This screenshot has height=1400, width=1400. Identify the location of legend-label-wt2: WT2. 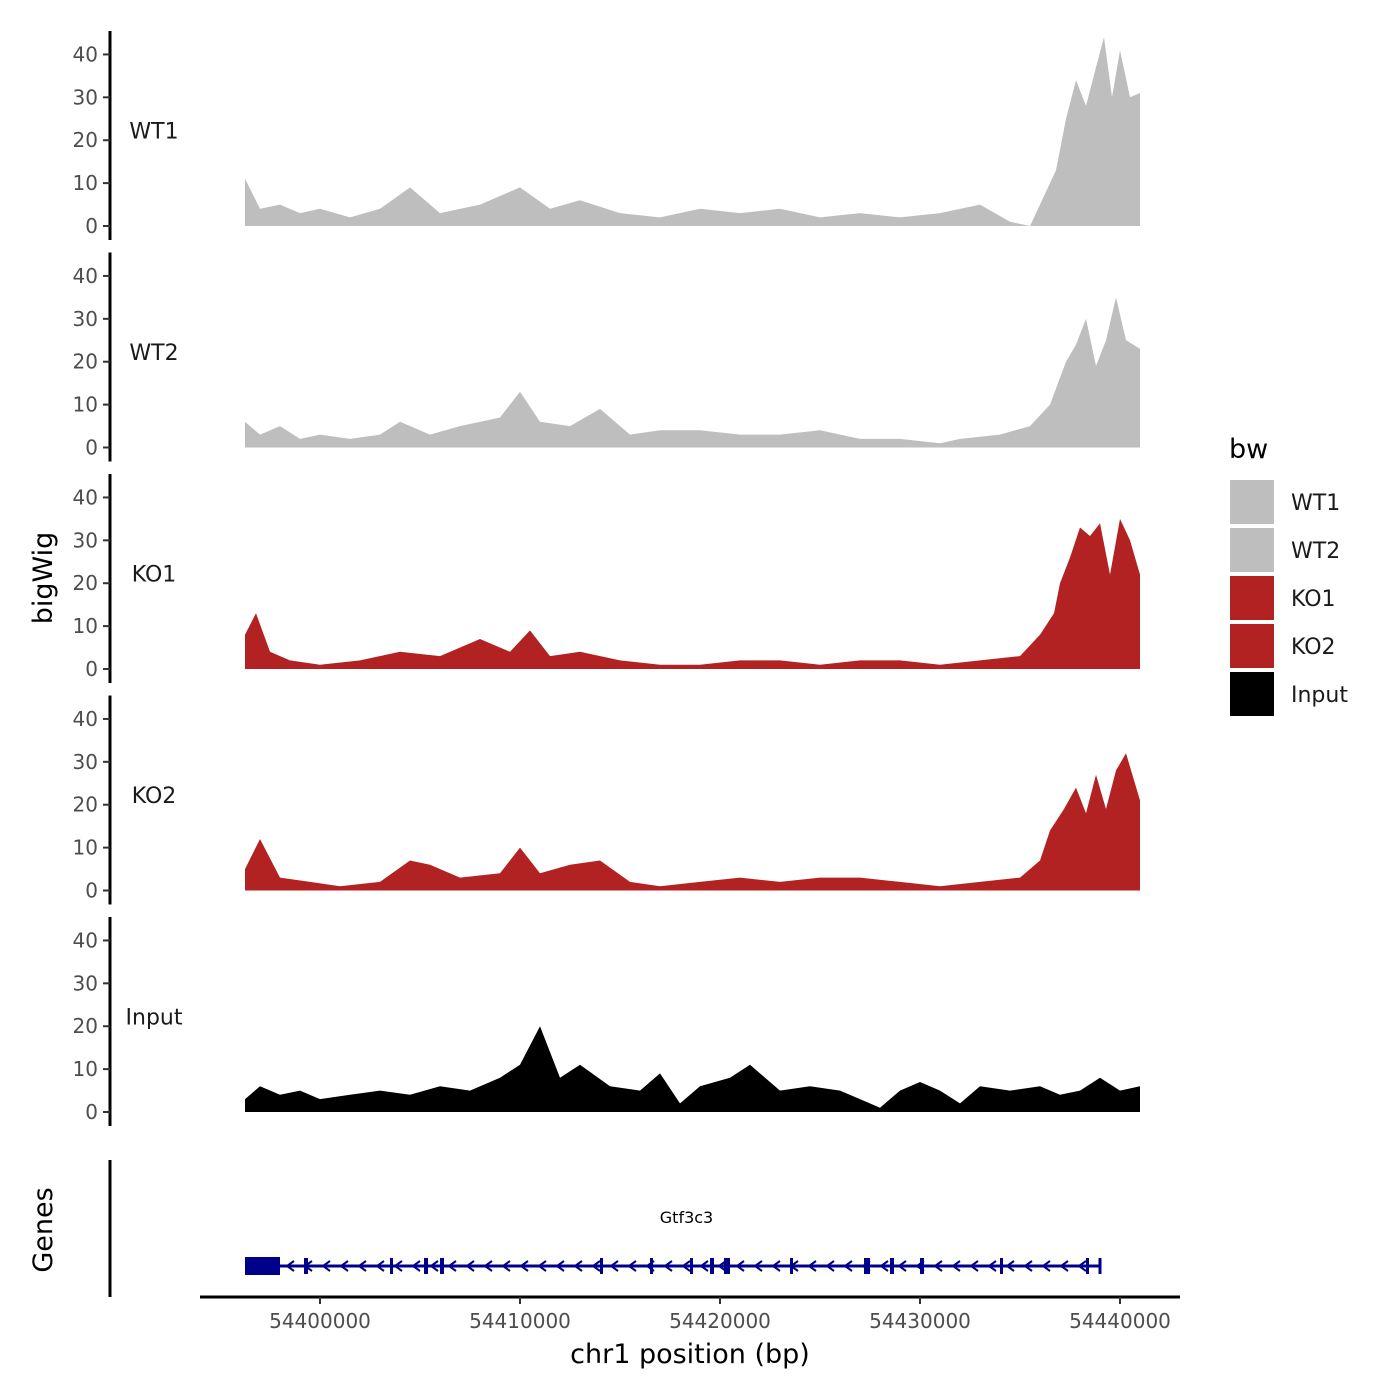
(1315, 551).